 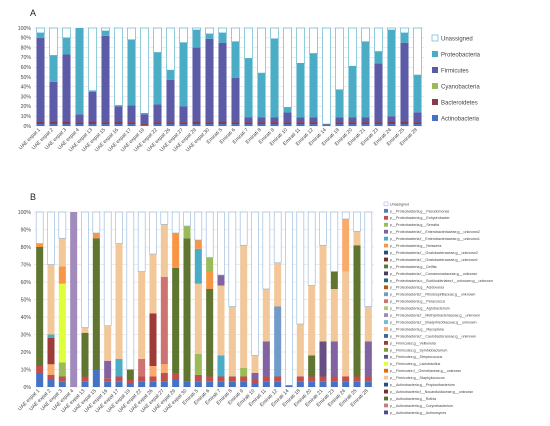 What do you see at coordinates (26, 318) in the screenshot?
I see `panel-b-y-tick-label: 40%` at bounding box center [26, 318].